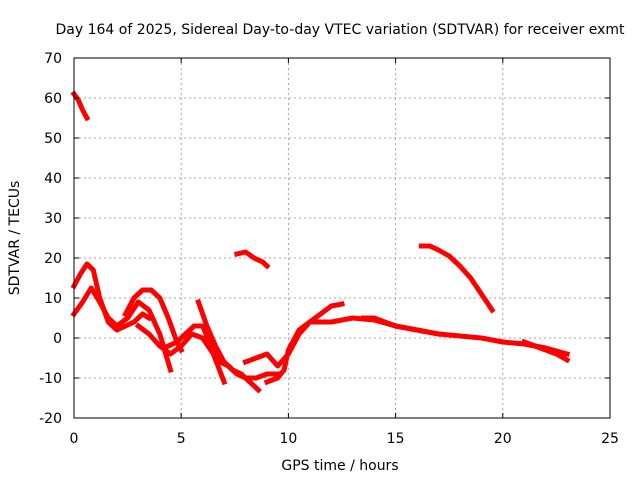 Image resolution: width=640 pixels, height=480 pixels. Describe the element at coordinates (53, 99) in the screenshot. I see `y-tick-label: 60` at that location.